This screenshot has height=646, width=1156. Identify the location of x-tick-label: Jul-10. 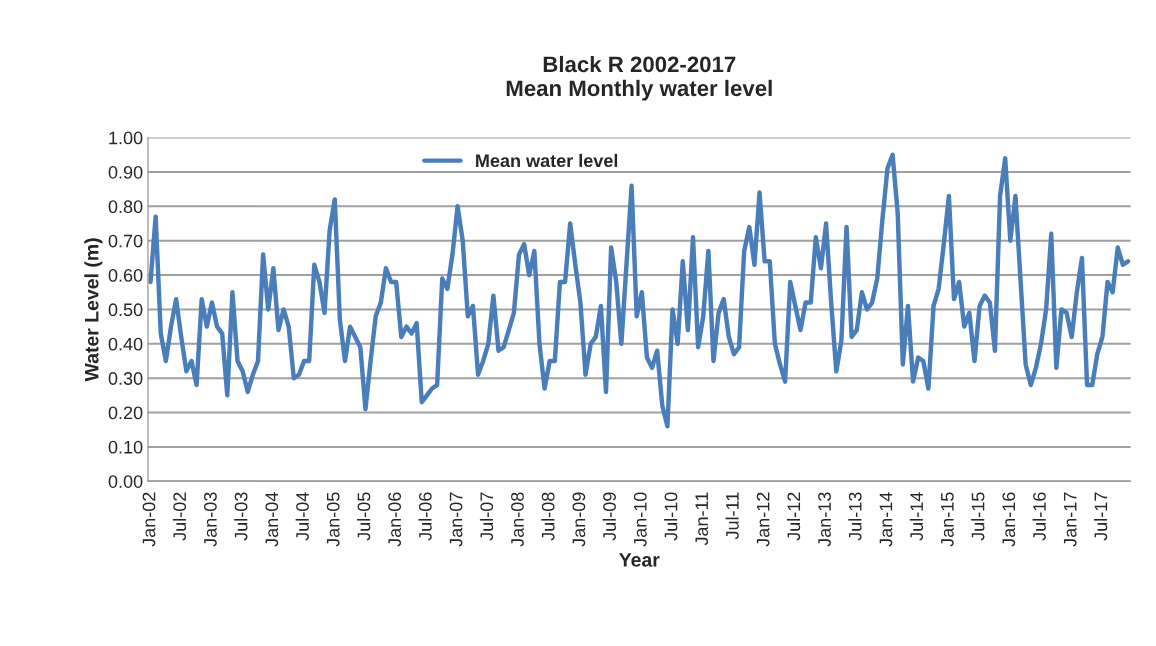
(671, 516).